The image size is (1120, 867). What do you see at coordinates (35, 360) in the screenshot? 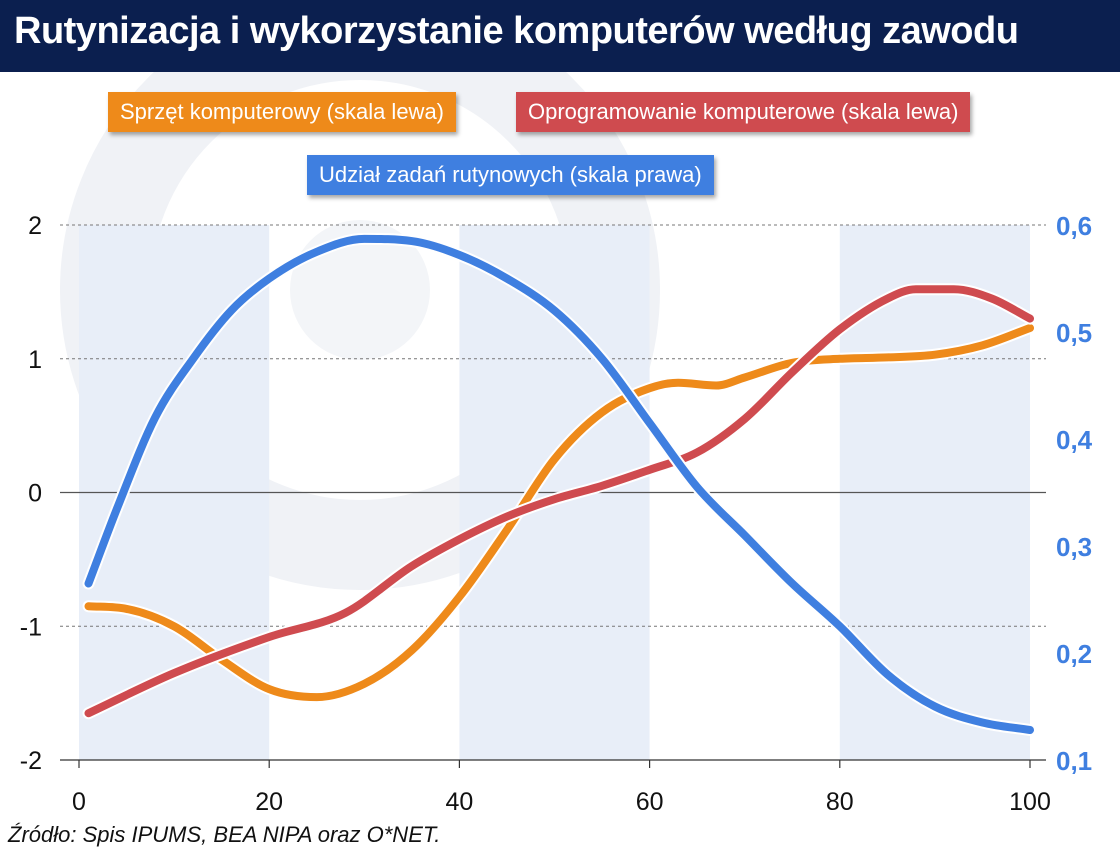
I see `y-left-tick-label-1: 1` at bounding box center [35, 360].